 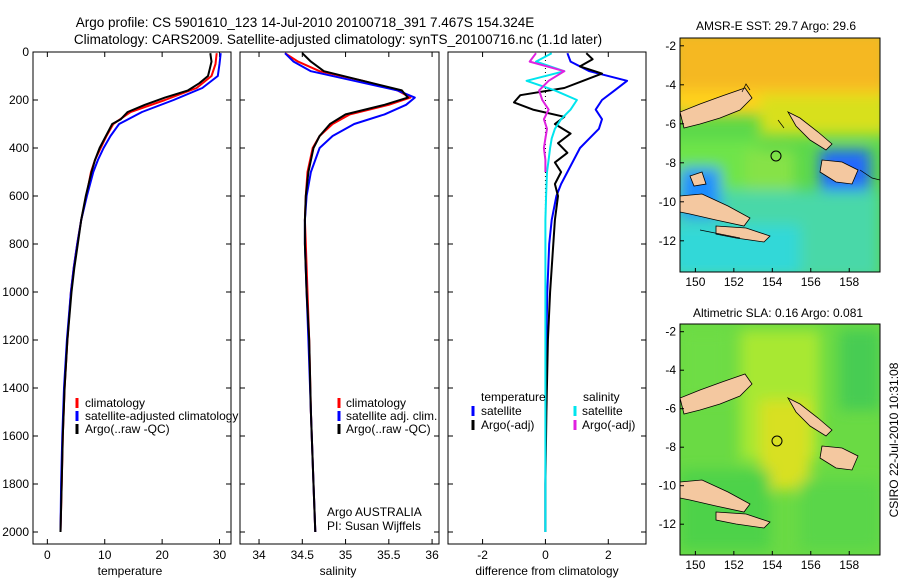 I want to click on sst-field, so click(x=780, y=155).